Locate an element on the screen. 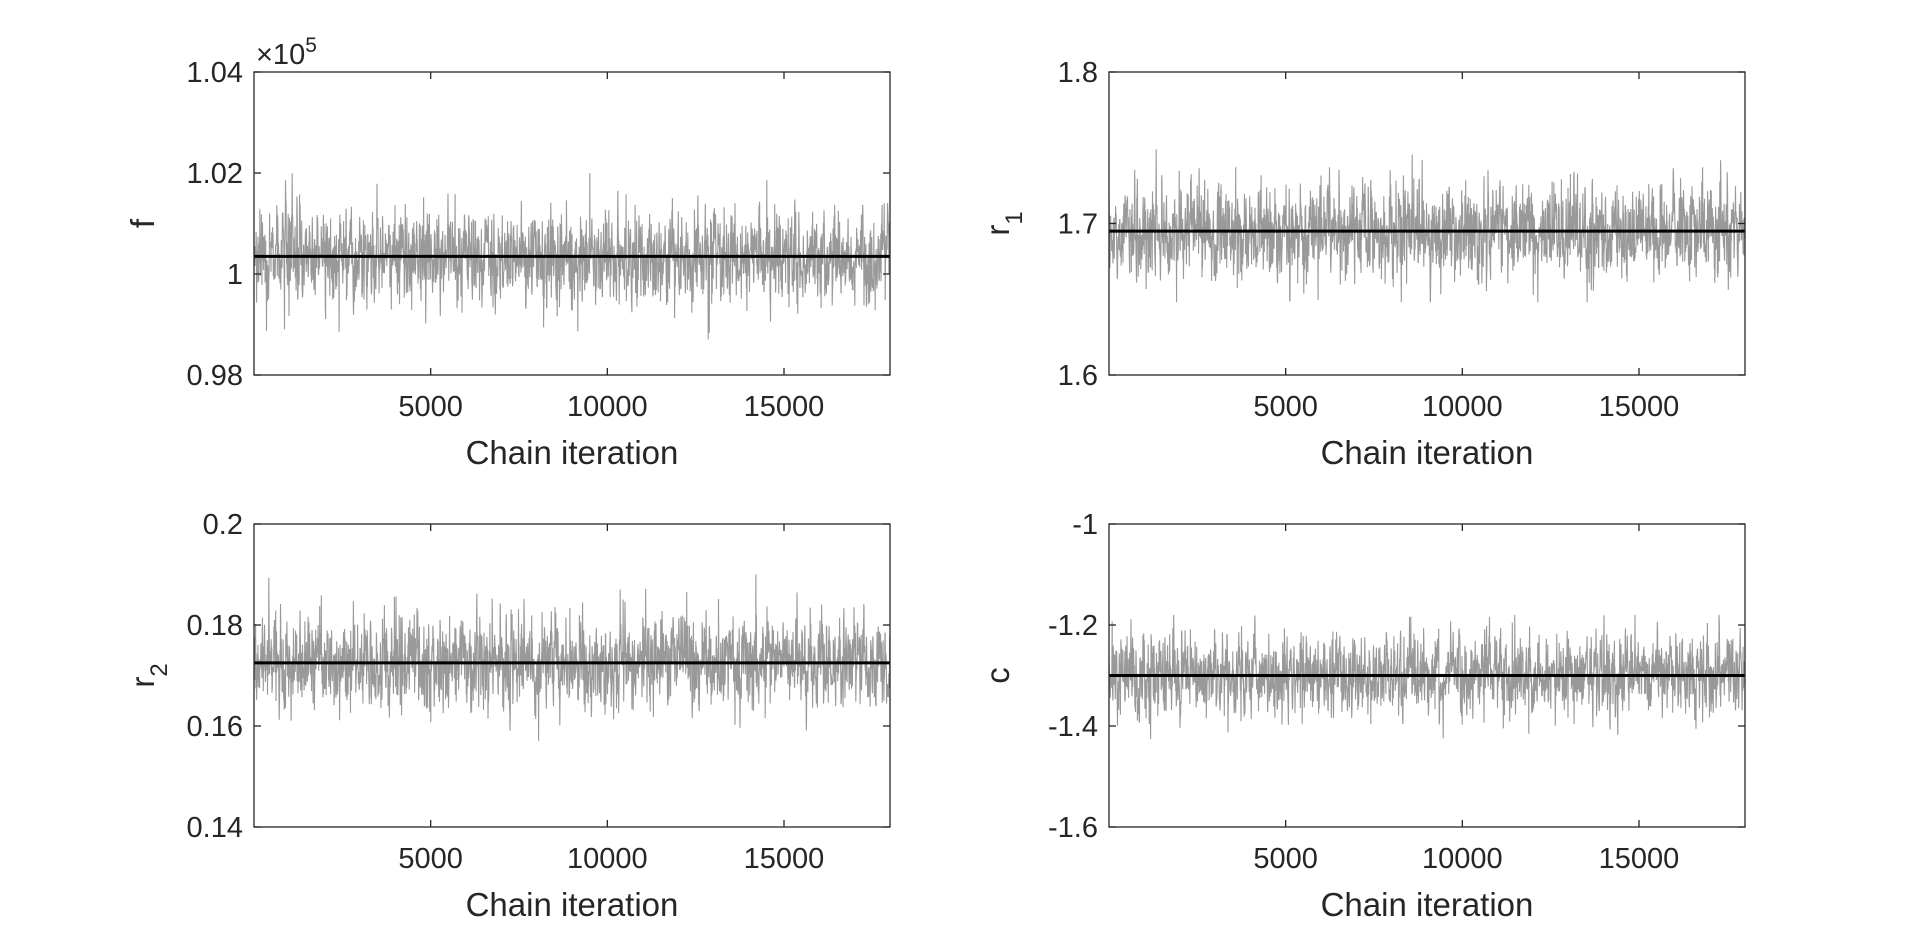 Image resolution: width=1920 pixels, height=942 pixels. y-axis-label: r2 is located at coordinates (148, 675).